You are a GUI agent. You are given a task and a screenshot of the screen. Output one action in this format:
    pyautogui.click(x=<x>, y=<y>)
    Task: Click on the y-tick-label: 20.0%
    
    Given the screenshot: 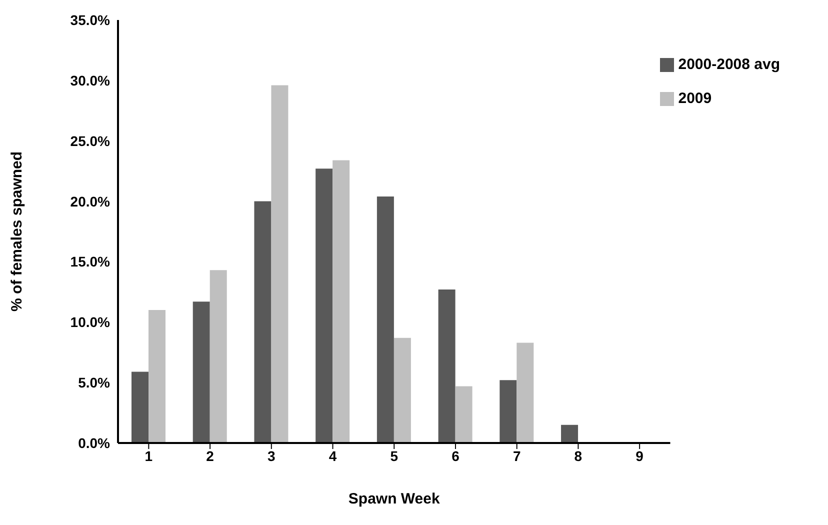 What is the action you would take?
    pyautogui.click(x=90, y=201)
    